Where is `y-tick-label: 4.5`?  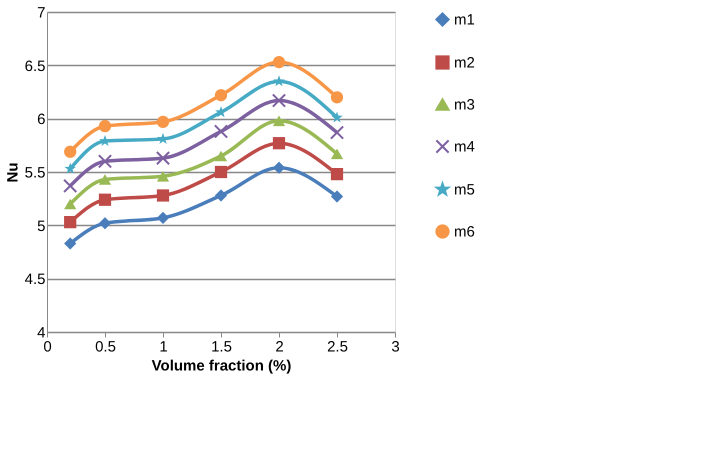
y-tick-label: 4.5 is located at coordinates (35, 279).